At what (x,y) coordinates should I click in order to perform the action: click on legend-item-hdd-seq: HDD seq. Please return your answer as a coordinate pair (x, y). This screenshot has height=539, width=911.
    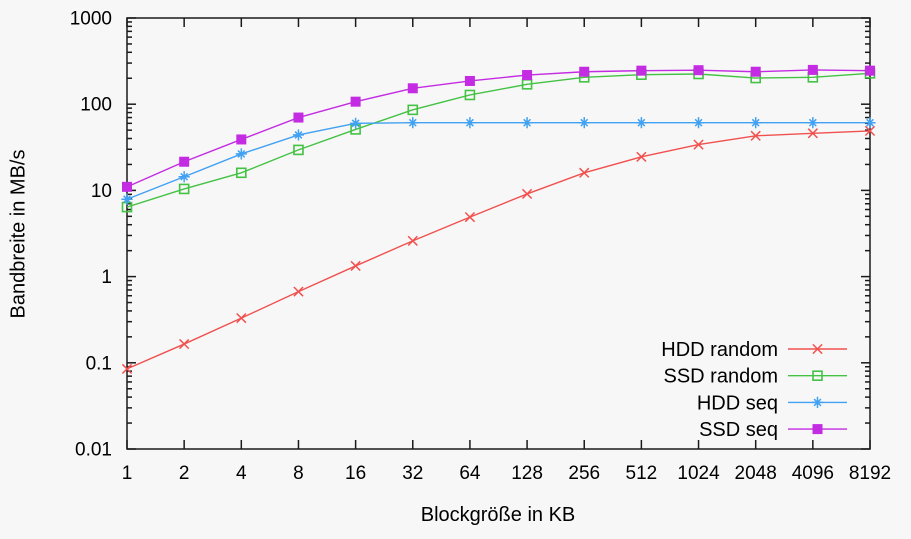
    Looking at the image, I should click on (772, 403).